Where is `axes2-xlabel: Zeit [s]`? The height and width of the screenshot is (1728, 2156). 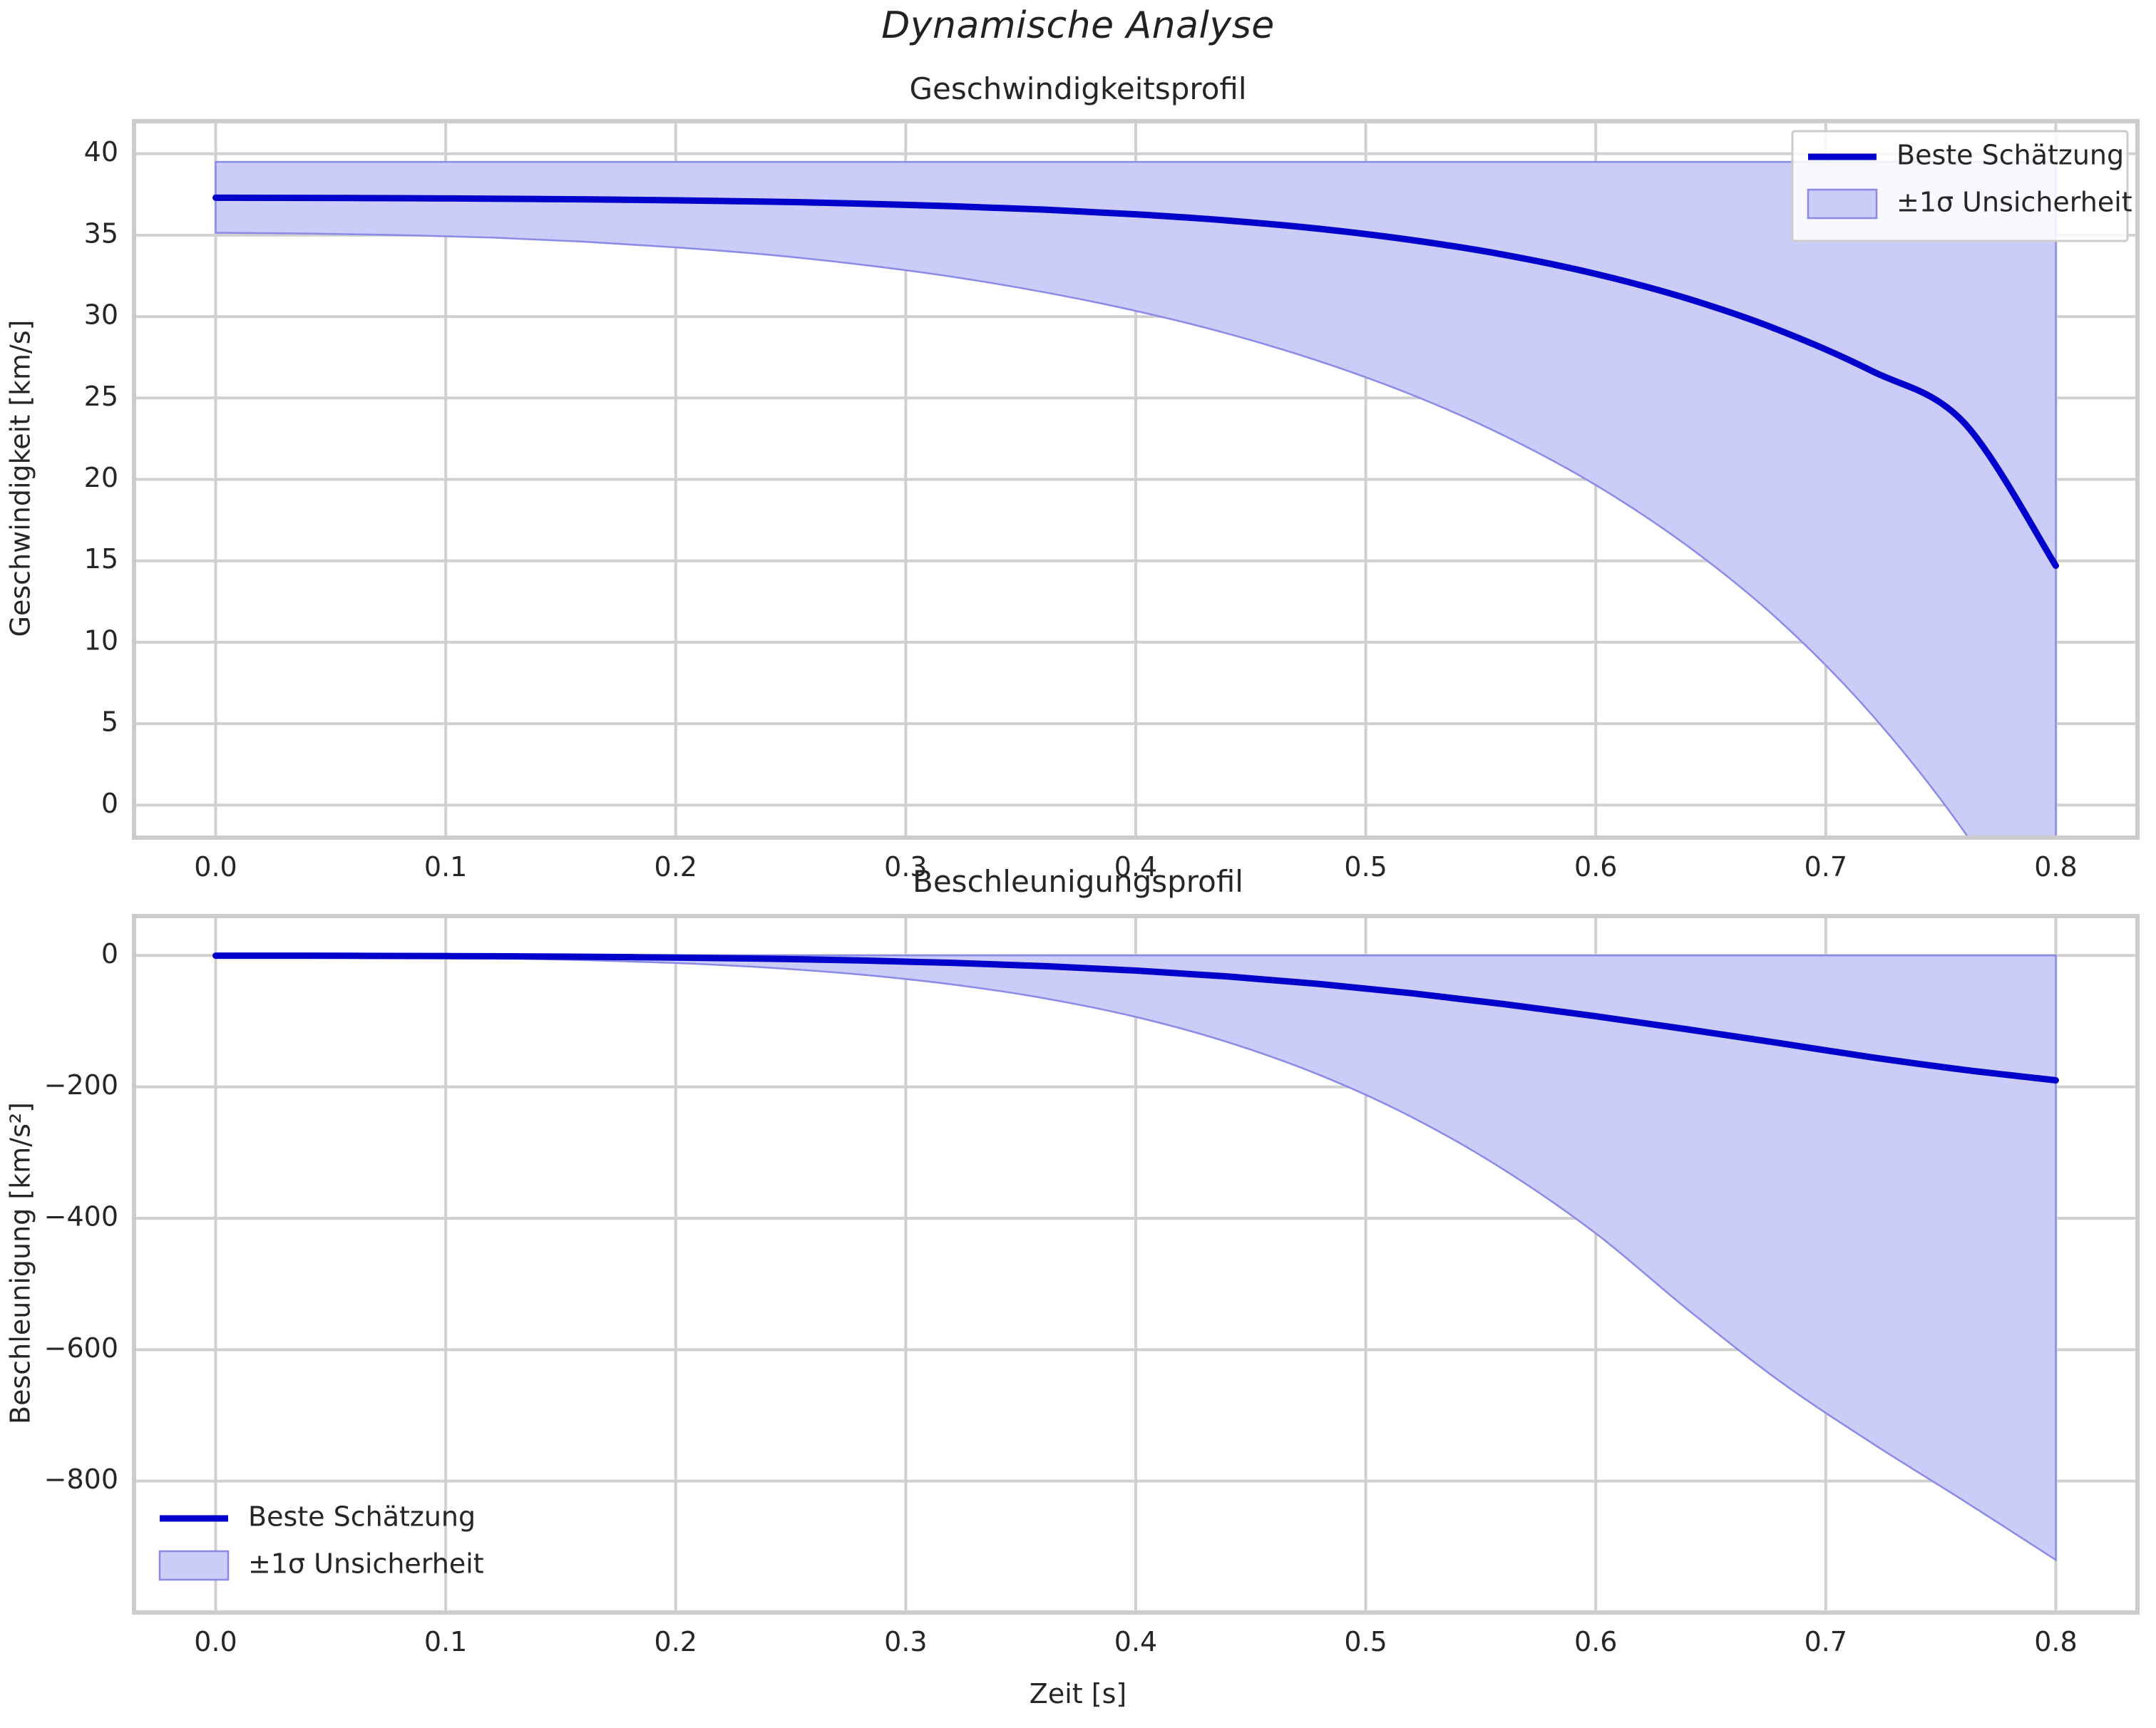
axes2-xlabel: Zeit [s] is located at coordinates (1078, 1693).